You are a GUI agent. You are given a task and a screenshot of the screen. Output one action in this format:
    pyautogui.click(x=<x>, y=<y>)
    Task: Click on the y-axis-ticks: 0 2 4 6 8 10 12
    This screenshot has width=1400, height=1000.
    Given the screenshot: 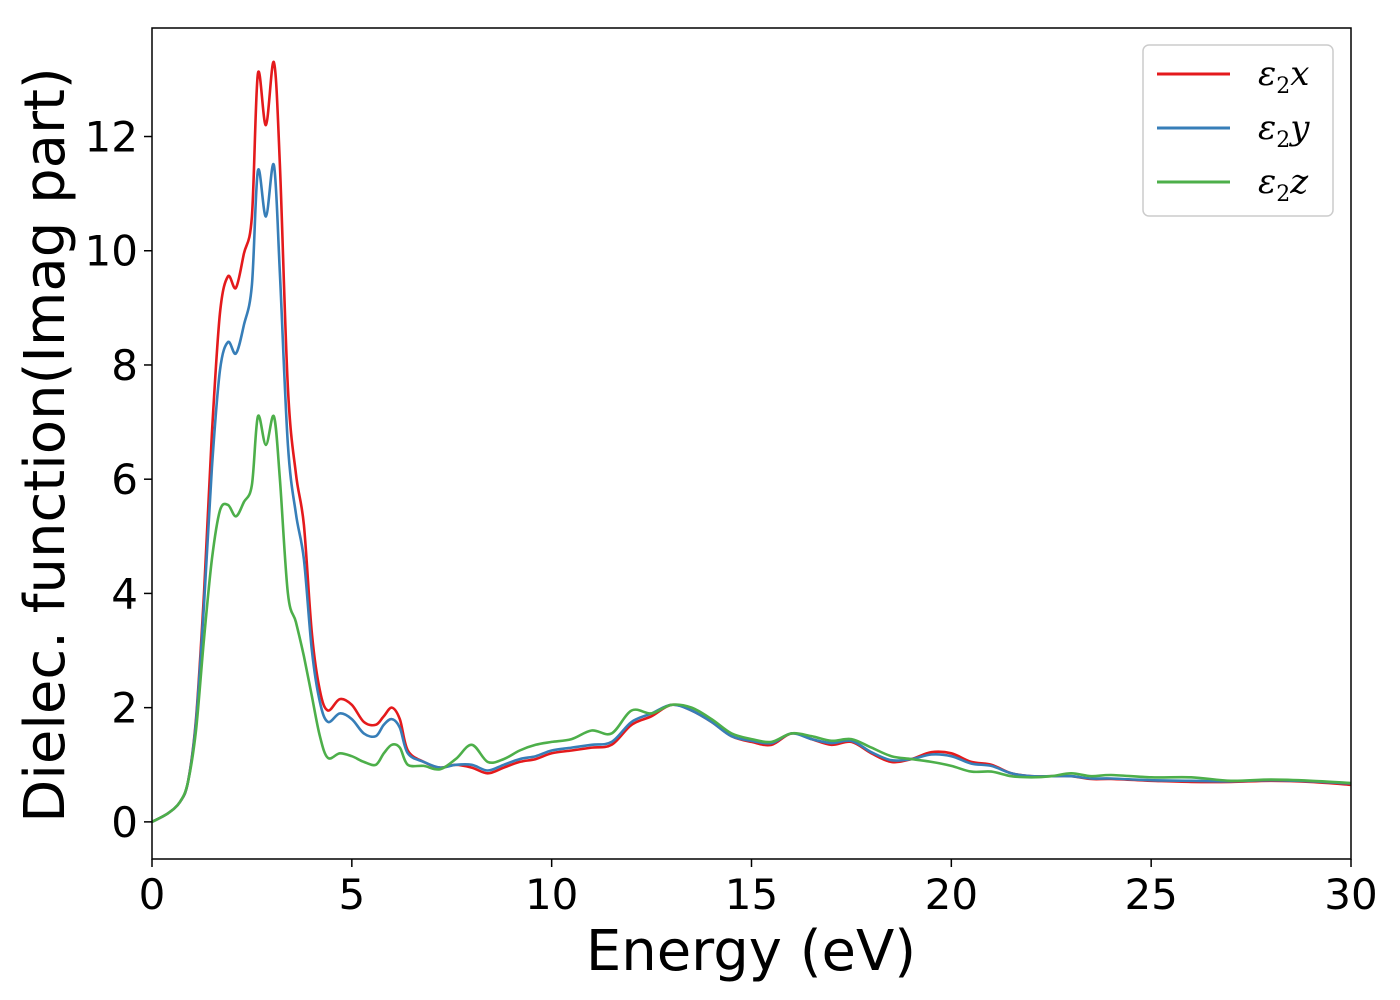 What is the action you would take?
    pyautogui.click(x=118, y=480)
    